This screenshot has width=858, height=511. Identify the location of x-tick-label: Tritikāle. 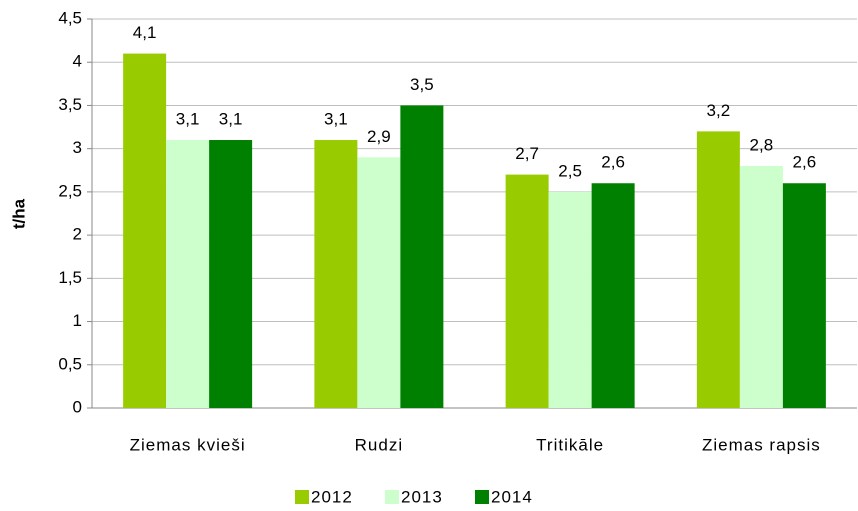
(570, 444).